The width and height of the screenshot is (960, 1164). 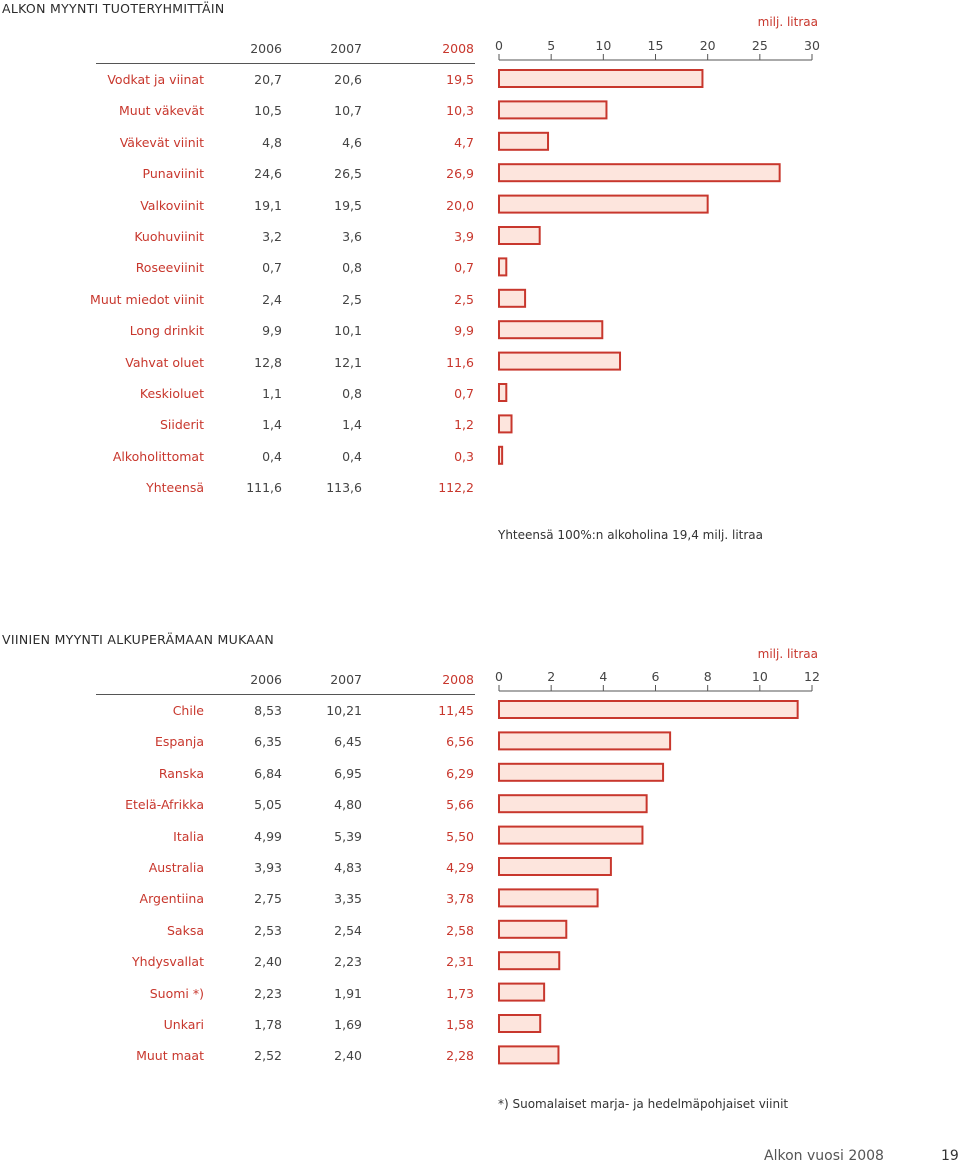 I want to click on value-2006: 2,40, so click(x=268, y=962).